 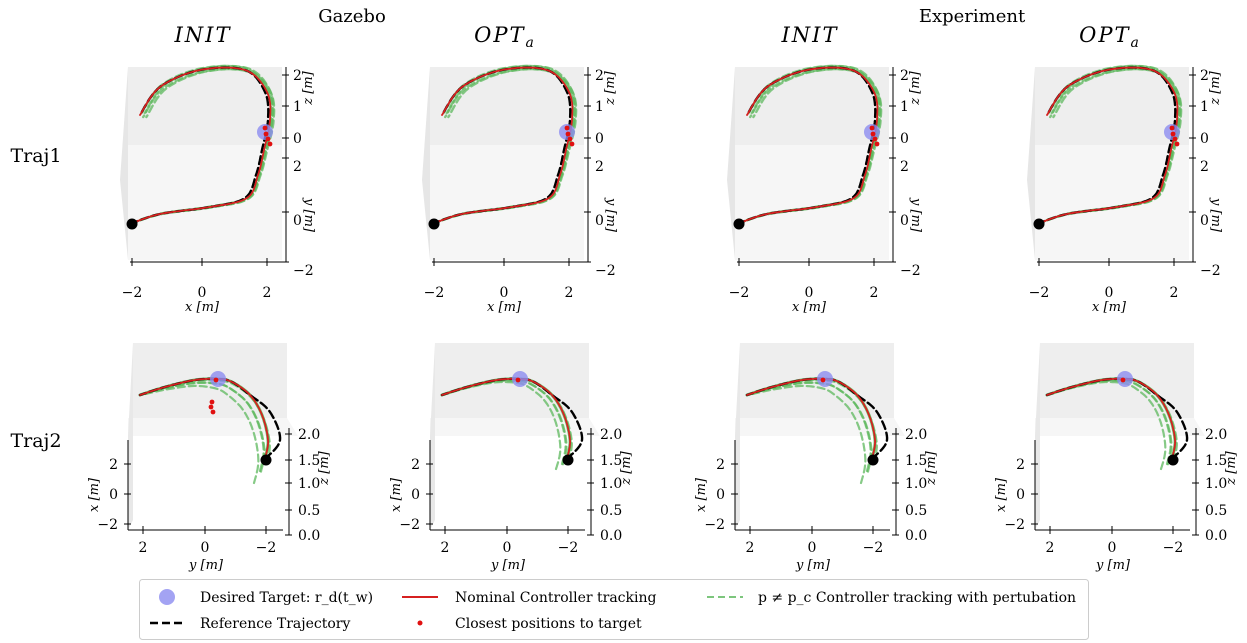 I want to click on panel-traj1-1: 2 1 0 2 0 −2 z [m] y [m] −2 0 2 x [m], so click(x=218, y=189).